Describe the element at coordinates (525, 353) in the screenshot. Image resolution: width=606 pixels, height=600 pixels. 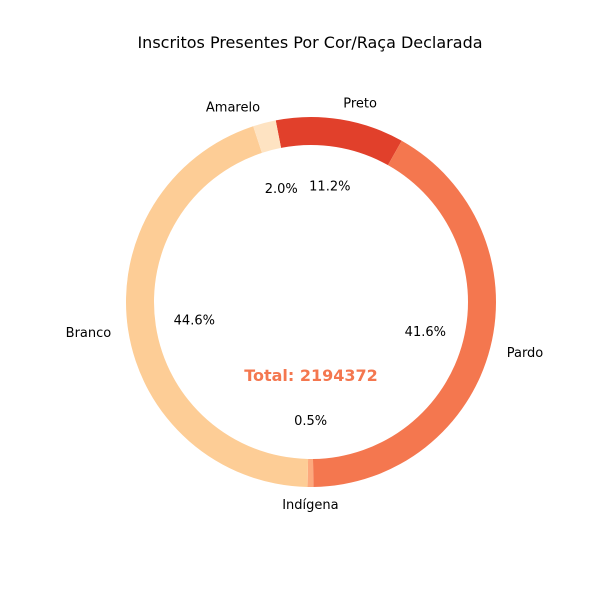
I see `slice-label-pardo: Pardo` at that location.